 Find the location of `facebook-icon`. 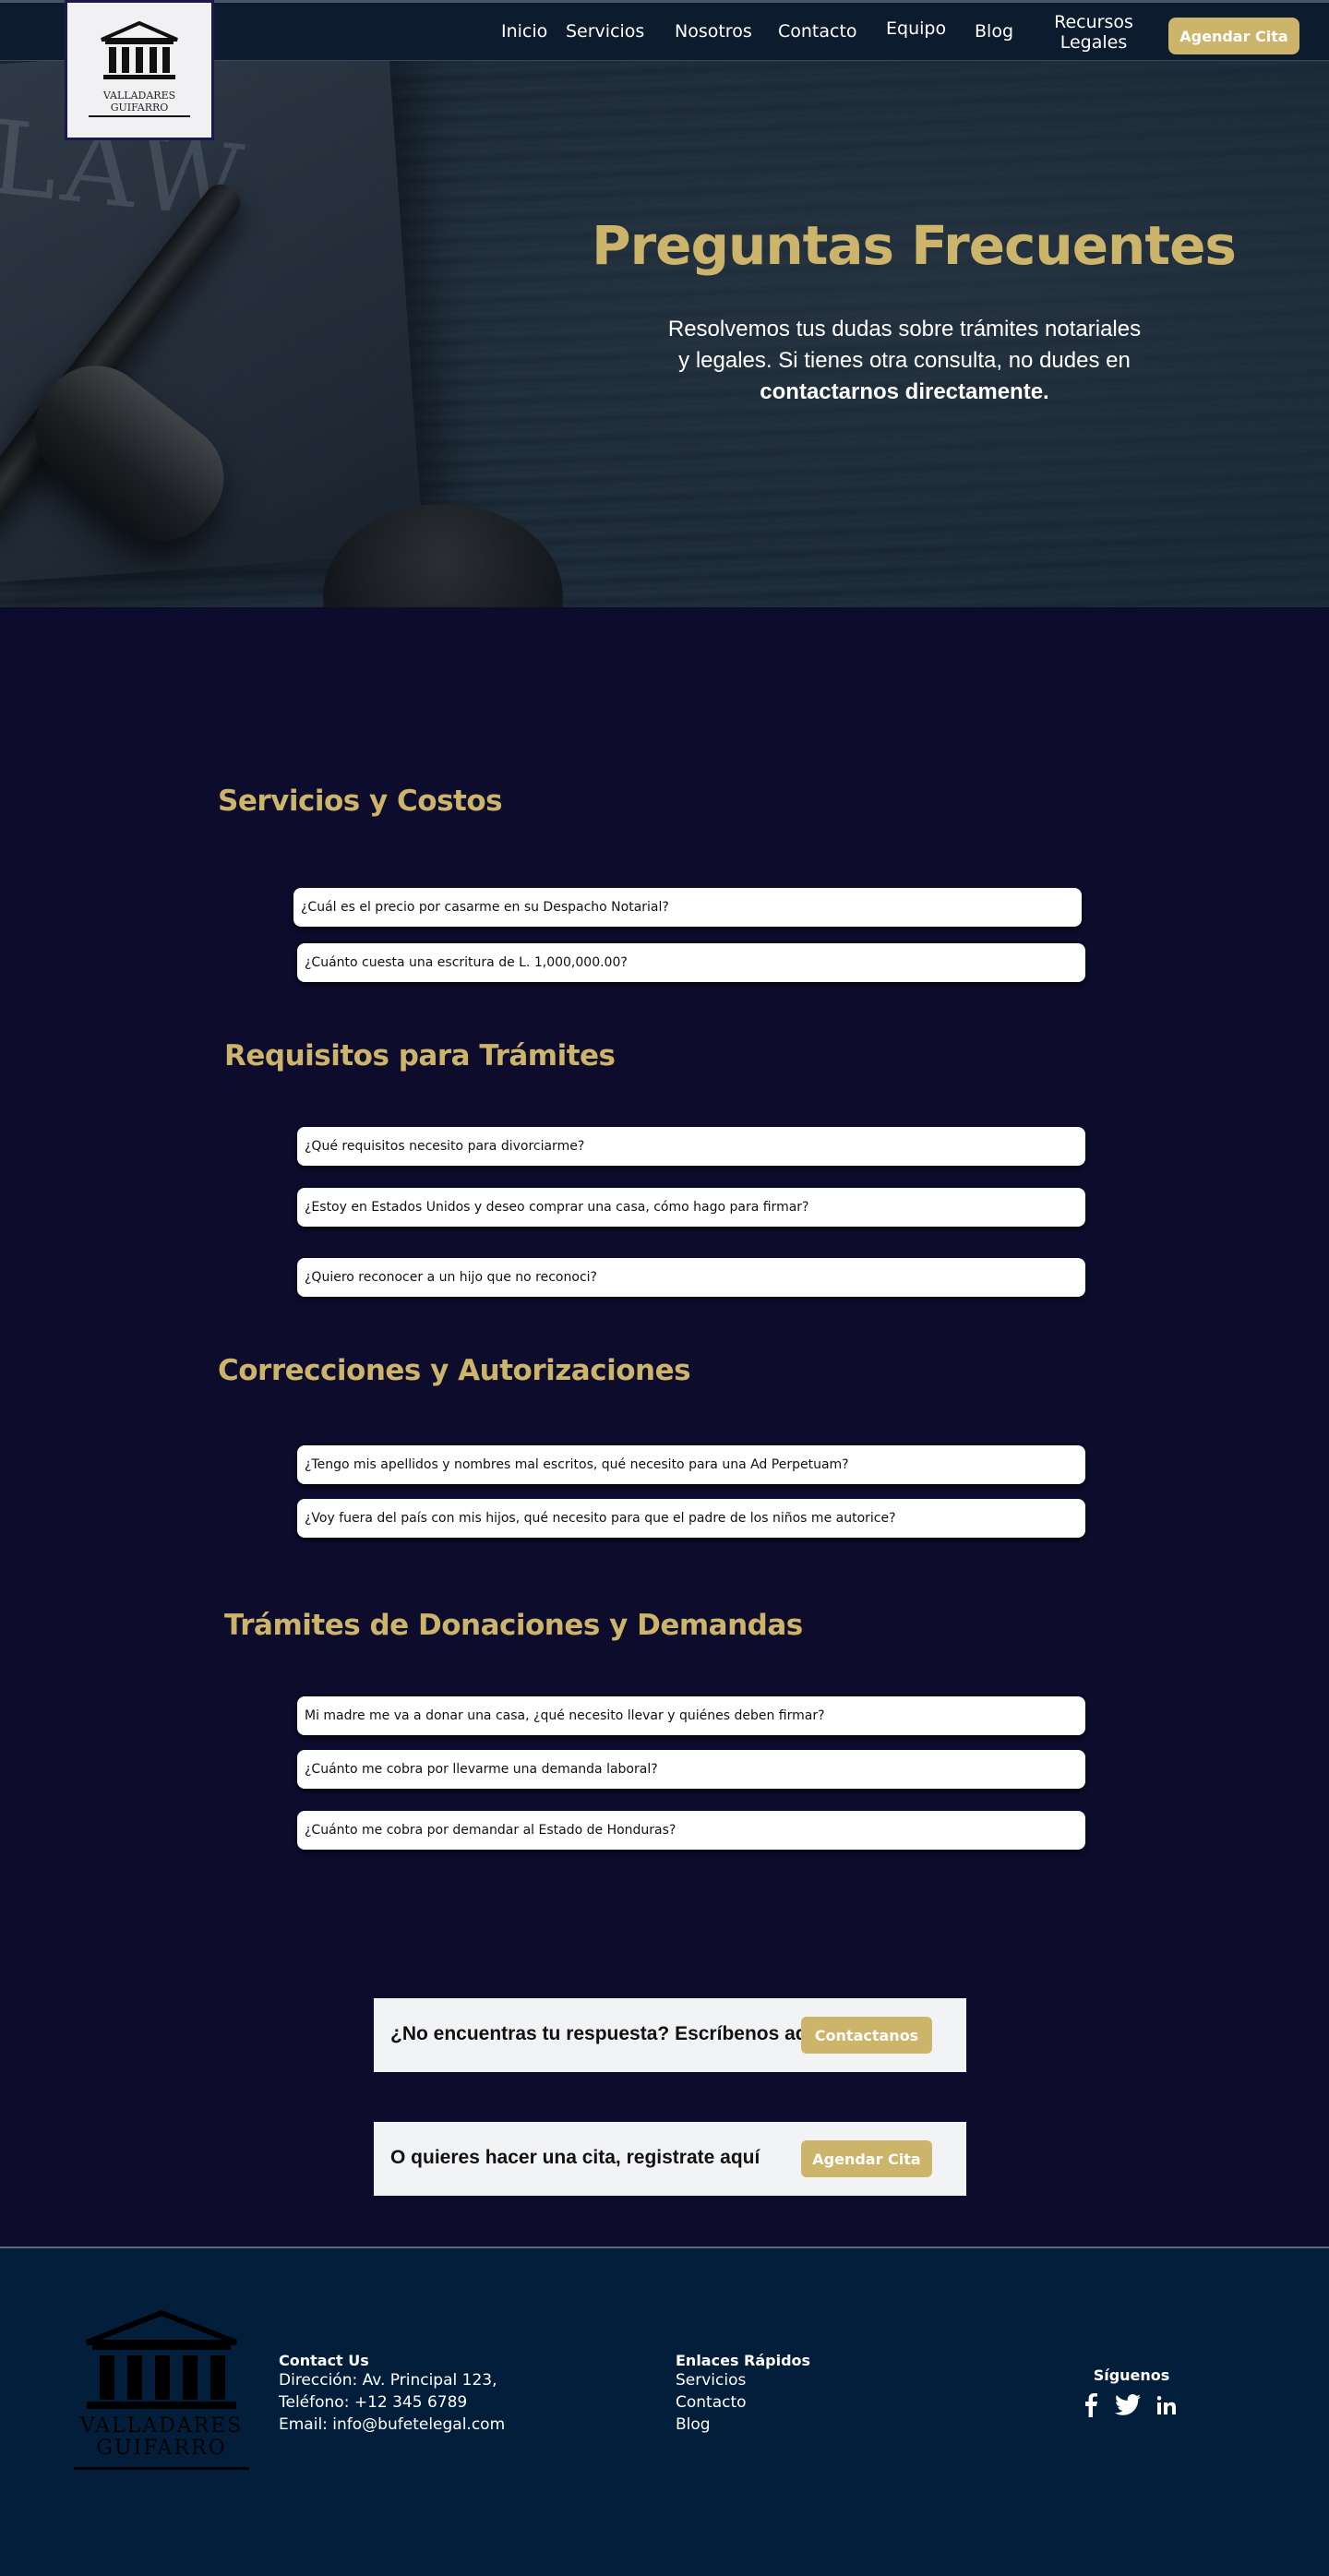

facebook-icon is located at coordinates (1091, 2405).